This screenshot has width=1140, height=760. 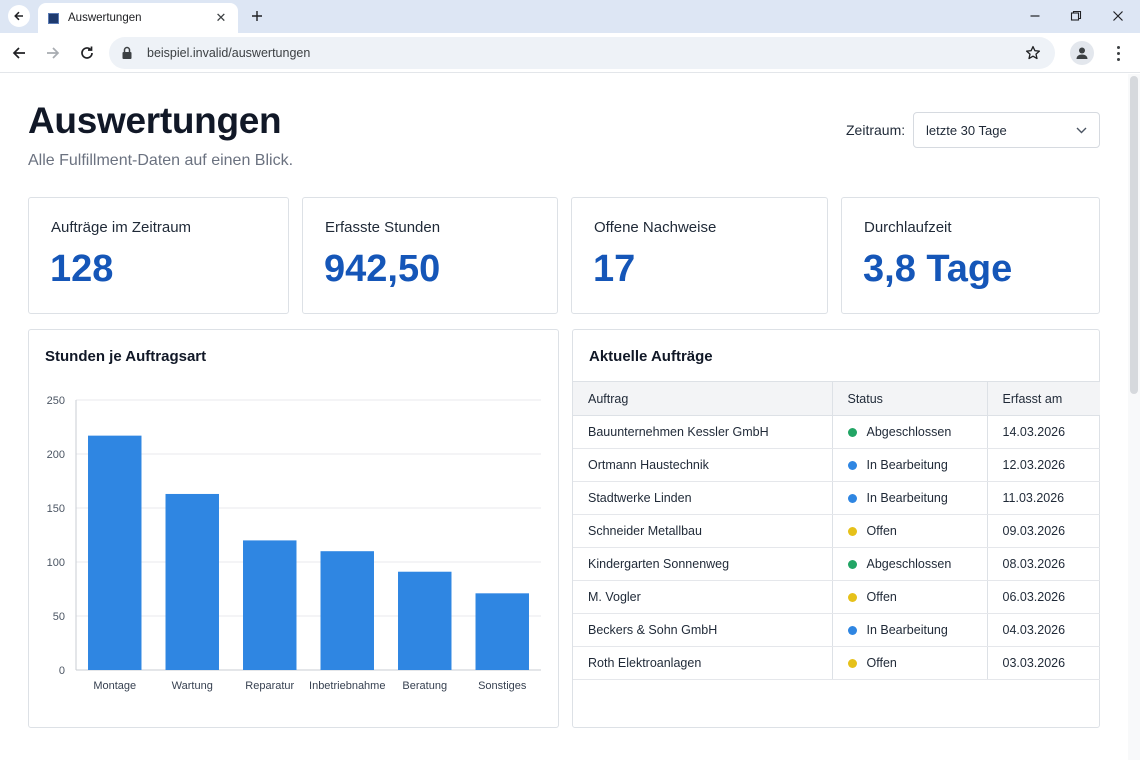 What do you see at coordinates (909, 398) in the screenshot?
I see `column-header-status: Status` at bounding box center [909, 398].